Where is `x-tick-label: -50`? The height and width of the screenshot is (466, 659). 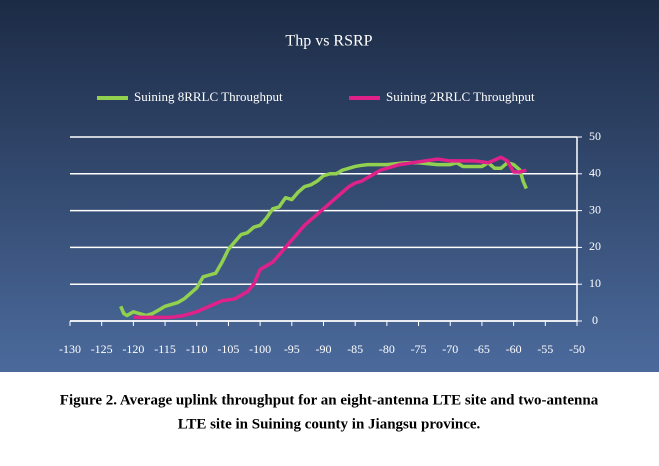
x-tick-label: -50 is located at coordinates (577, 349).